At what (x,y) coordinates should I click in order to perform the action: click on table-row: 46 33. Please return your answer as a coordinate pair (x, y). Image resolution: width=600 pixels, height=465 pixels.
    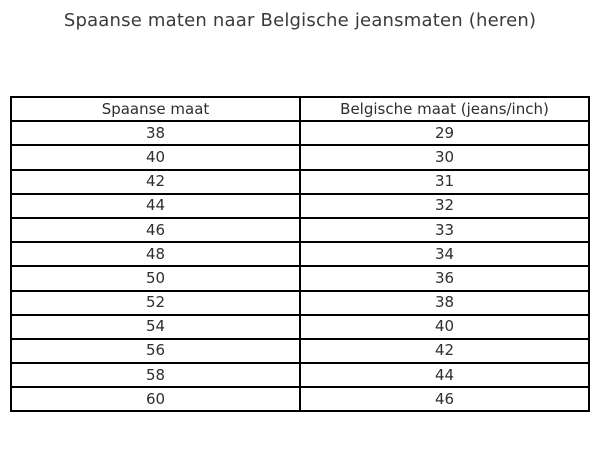
    Looking at the image, I should click on (300, 230).